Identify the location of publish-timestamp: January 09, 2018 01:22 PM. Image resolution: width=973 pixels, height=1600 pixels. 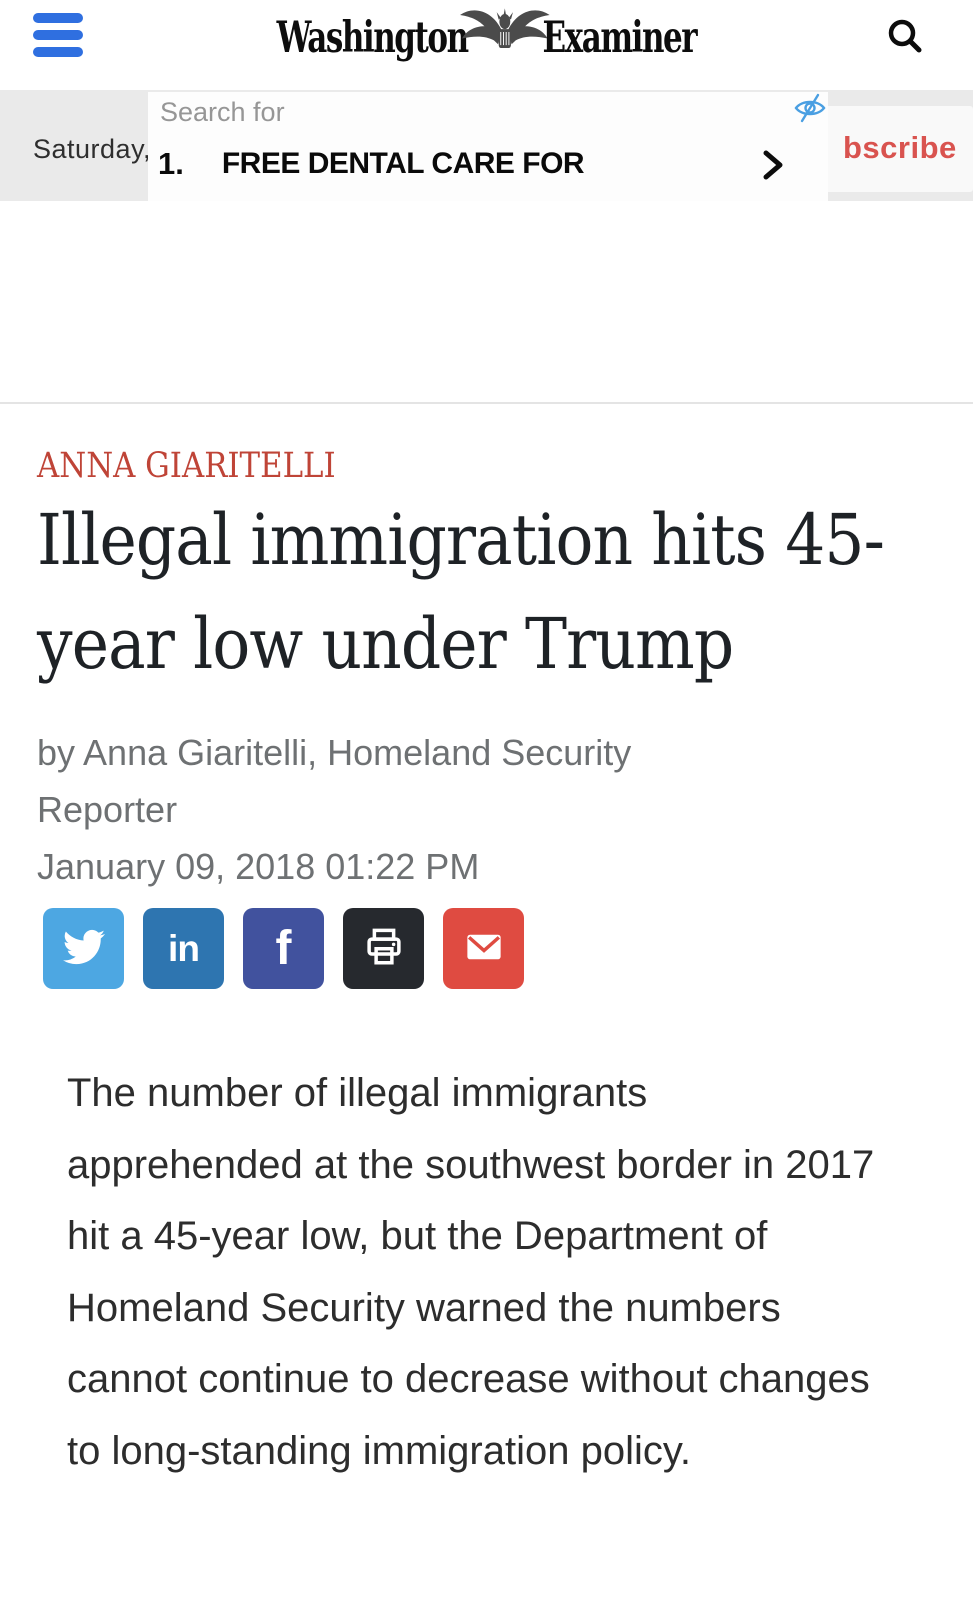
(258, 866).